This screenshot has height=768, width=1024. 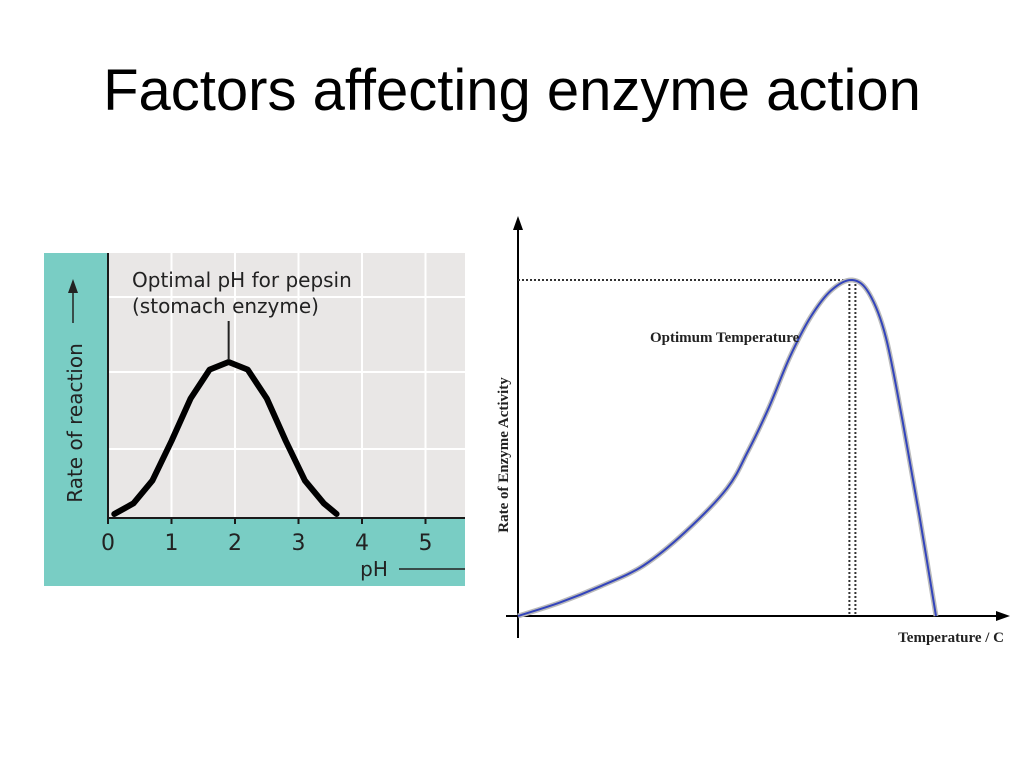 I want to click on x-tick-label: 0, so click(x=108, y=543).